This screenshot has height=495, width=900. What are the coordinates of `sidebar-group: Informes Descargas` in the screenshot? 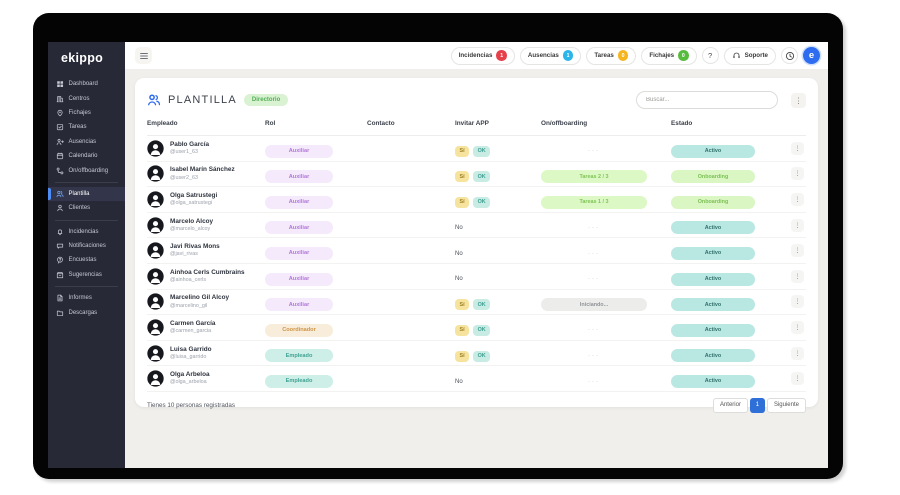 It's located at (86, 305).